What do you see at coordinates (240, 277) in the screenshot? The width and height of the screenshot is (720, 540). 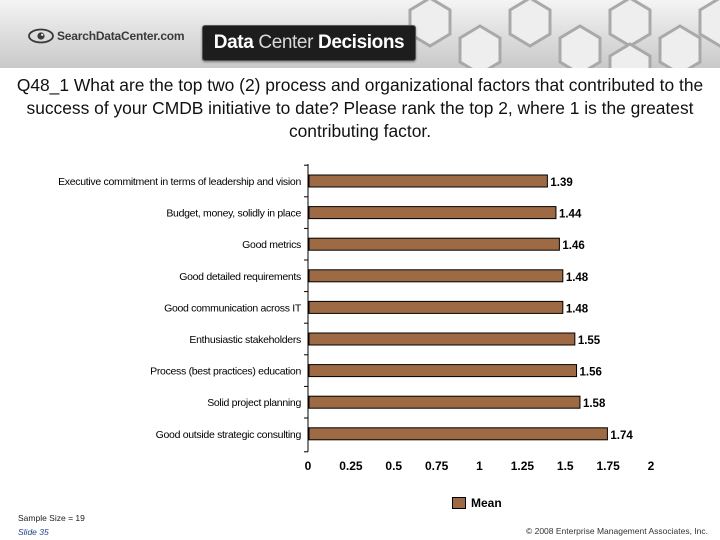 I see `category-label: Good detailed requirements` at bounding box center [240, 277].